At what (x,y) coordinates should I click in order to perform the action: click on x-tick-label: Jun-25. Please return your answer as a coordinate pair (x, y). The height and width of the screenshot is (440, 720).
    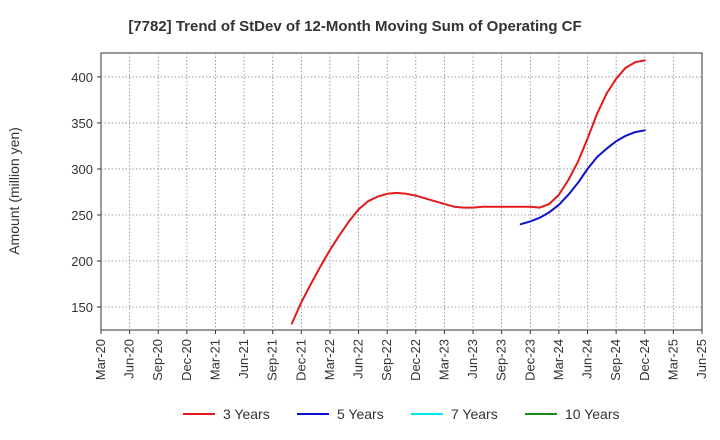
    Looking at the image, I should click on (701, 359).